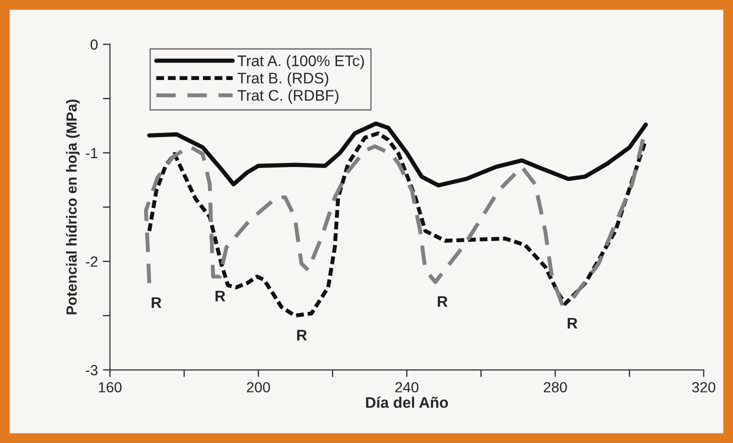  What do you see at coordinates (92, 153) in the screenshot?
I see `y-tick-label: -1` at bounding box center [92, 153].